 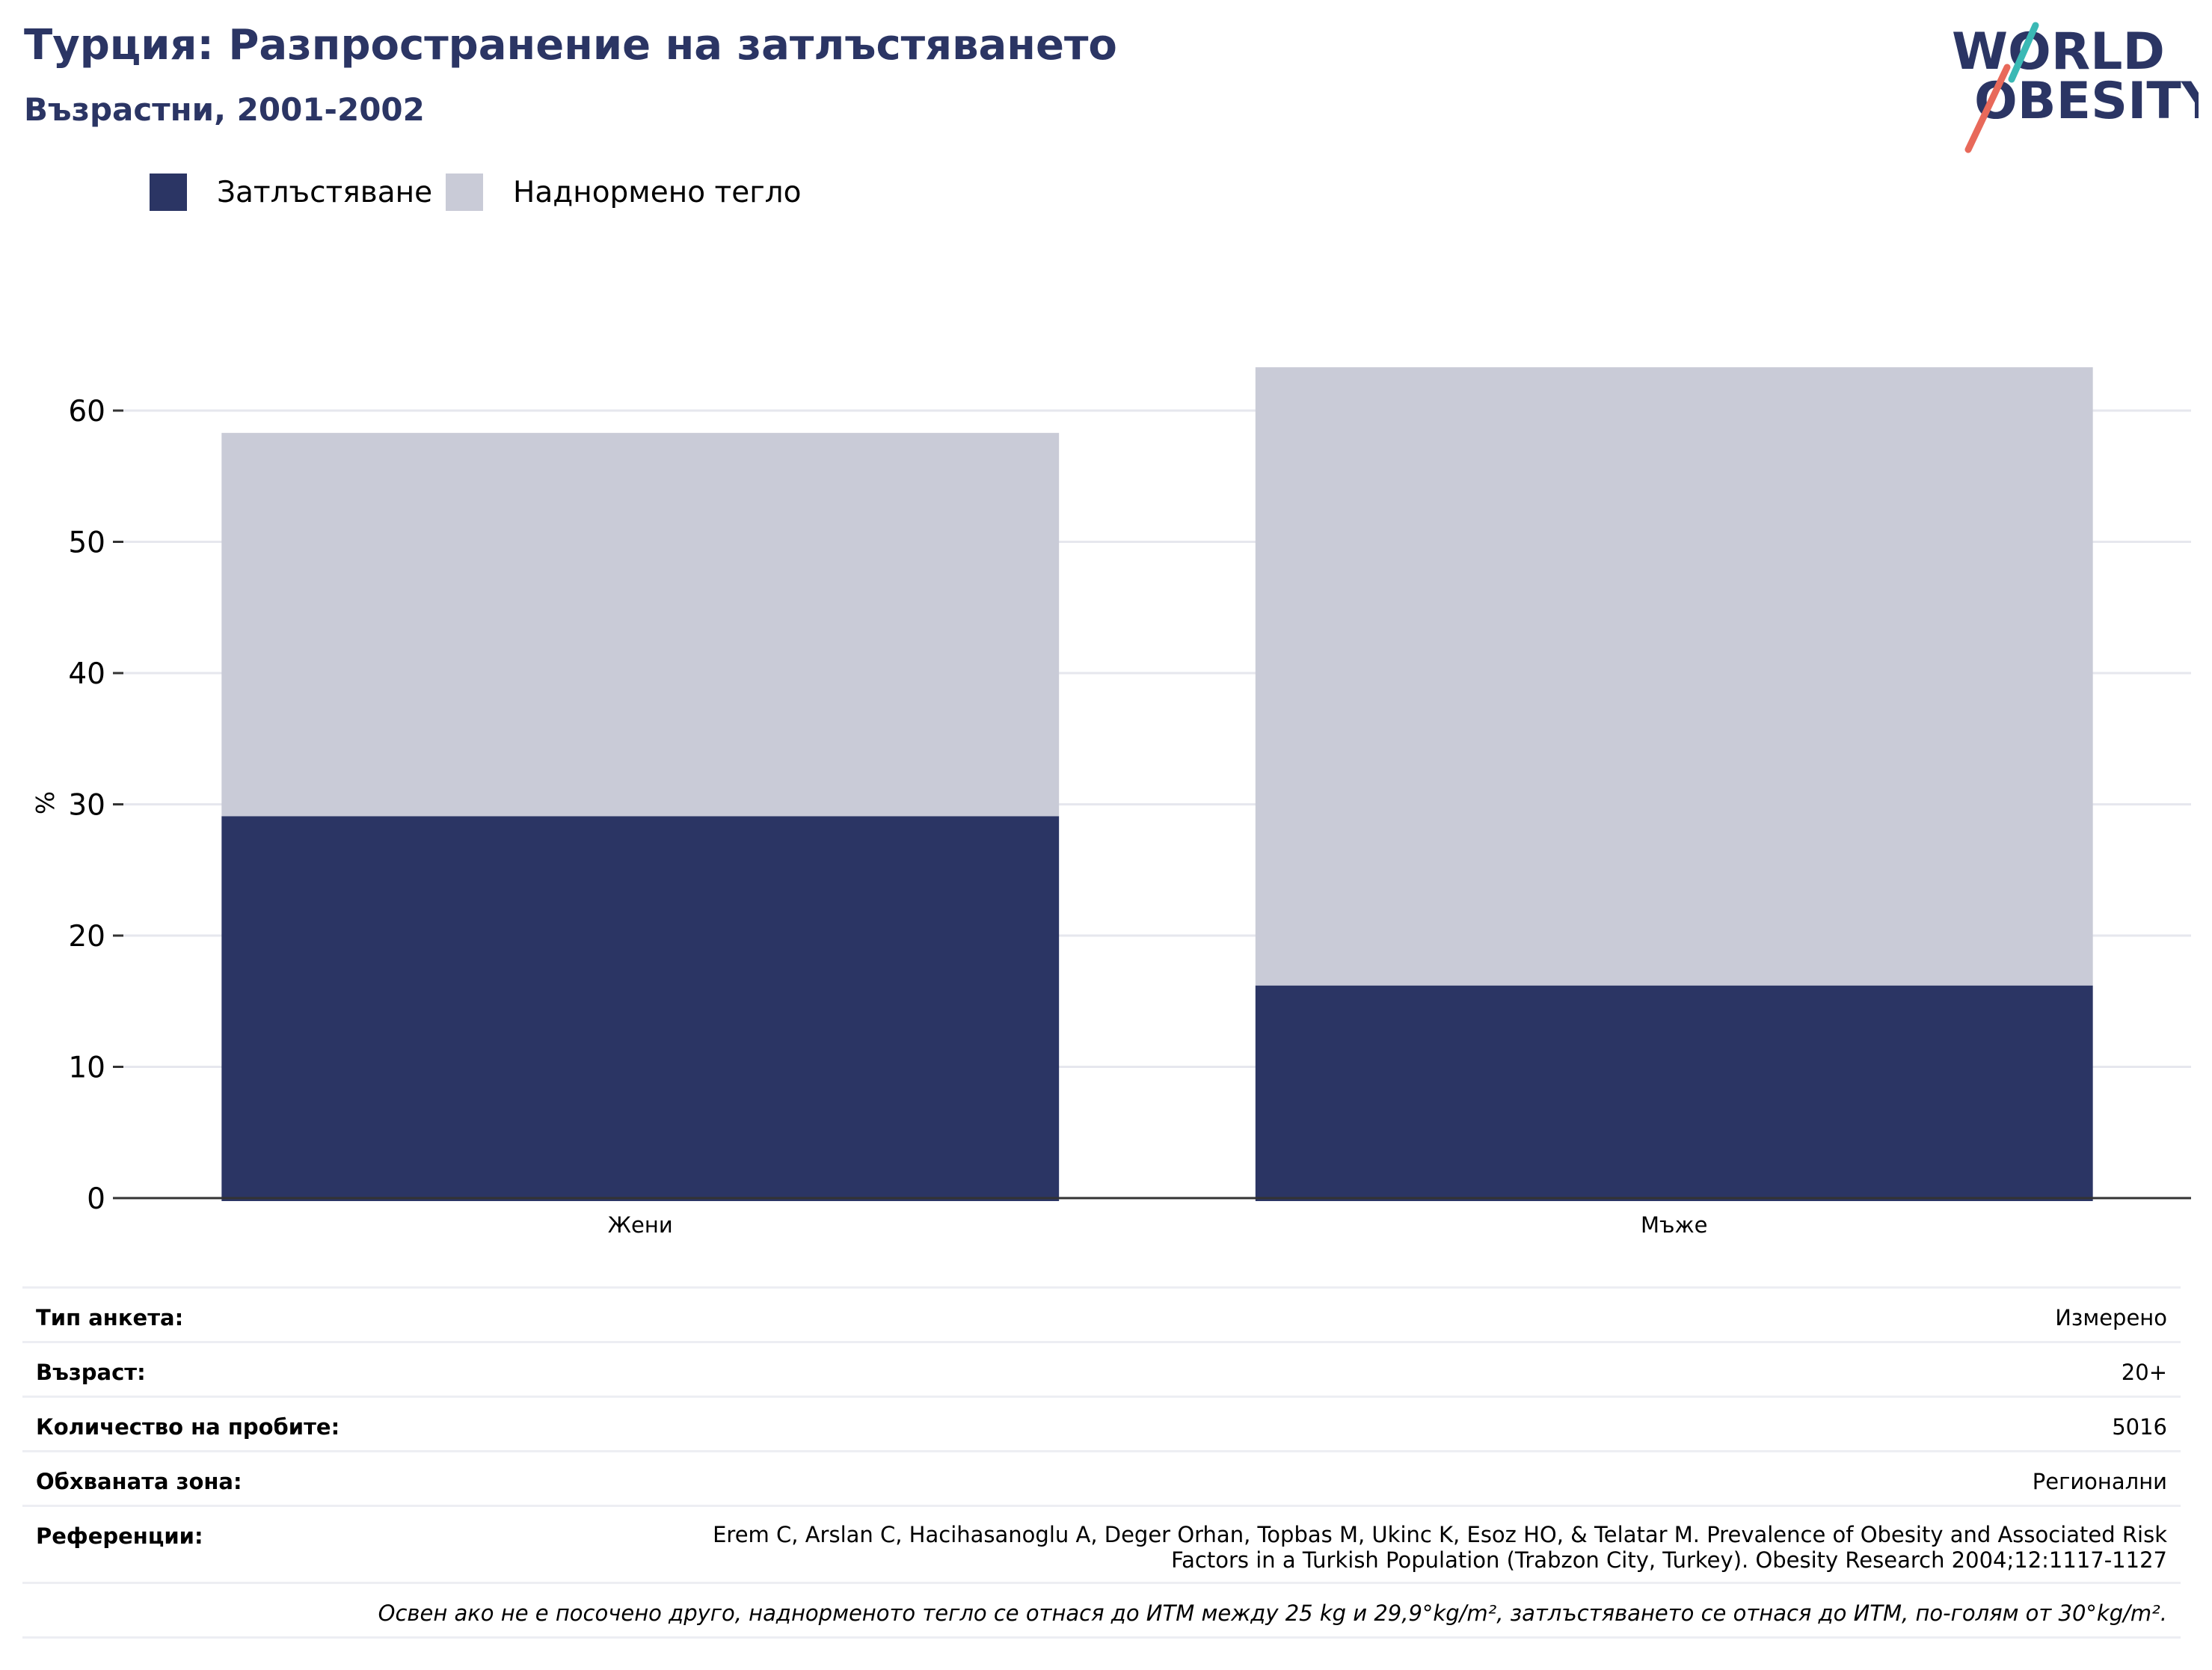 What do you see at coordinates (86, 543) in the screenshot?
I see `y-tick-label-50: 50` at bounding box center [86, 543].